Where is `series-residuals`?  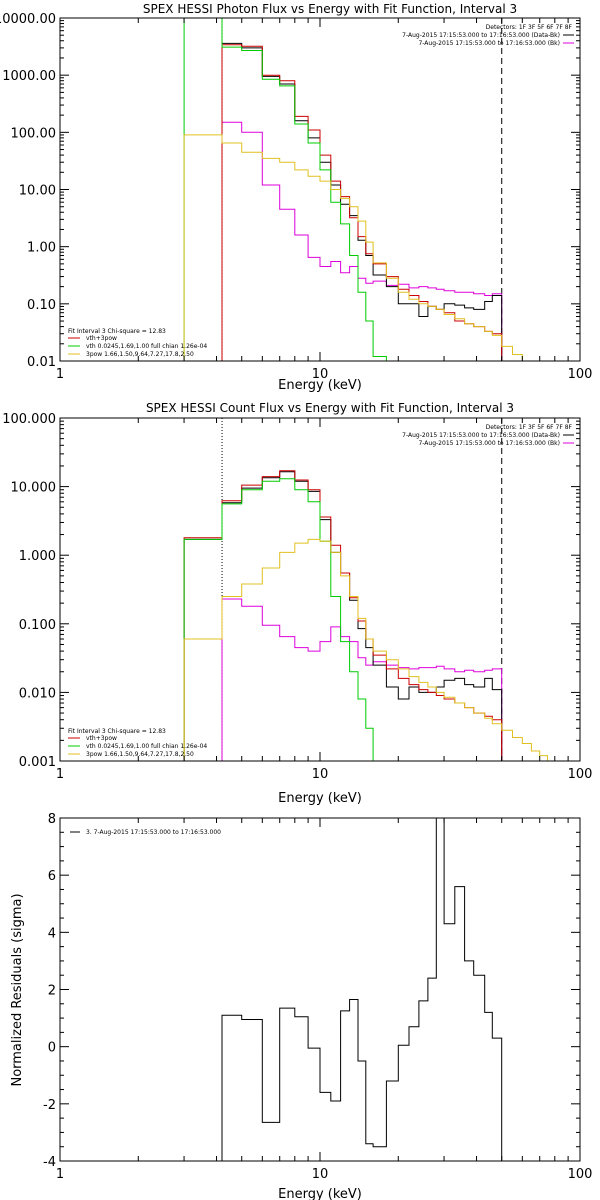 series-residuals is located at coordinates (362, 989).